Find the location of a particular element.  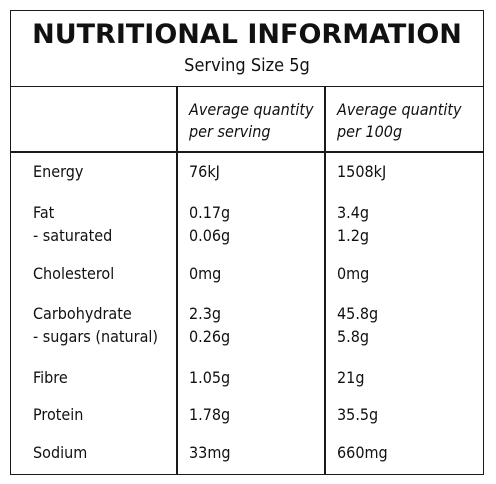

row-value-per-100g: 35.5g is located at coordinates (358, 414).